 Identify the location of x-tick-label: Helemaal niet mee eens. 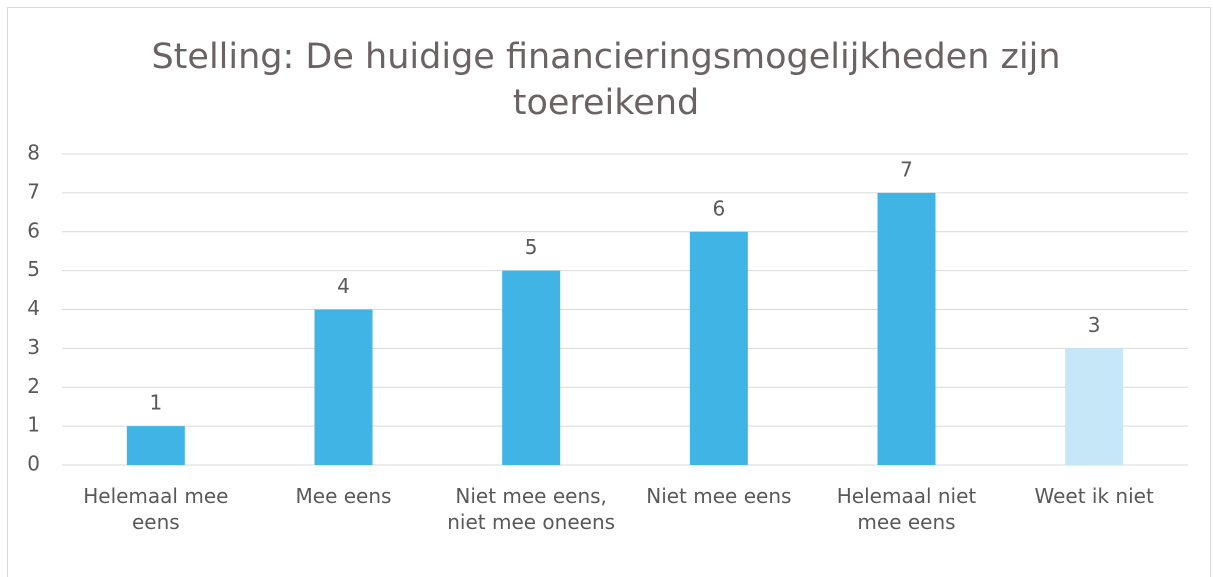
(906, 509).